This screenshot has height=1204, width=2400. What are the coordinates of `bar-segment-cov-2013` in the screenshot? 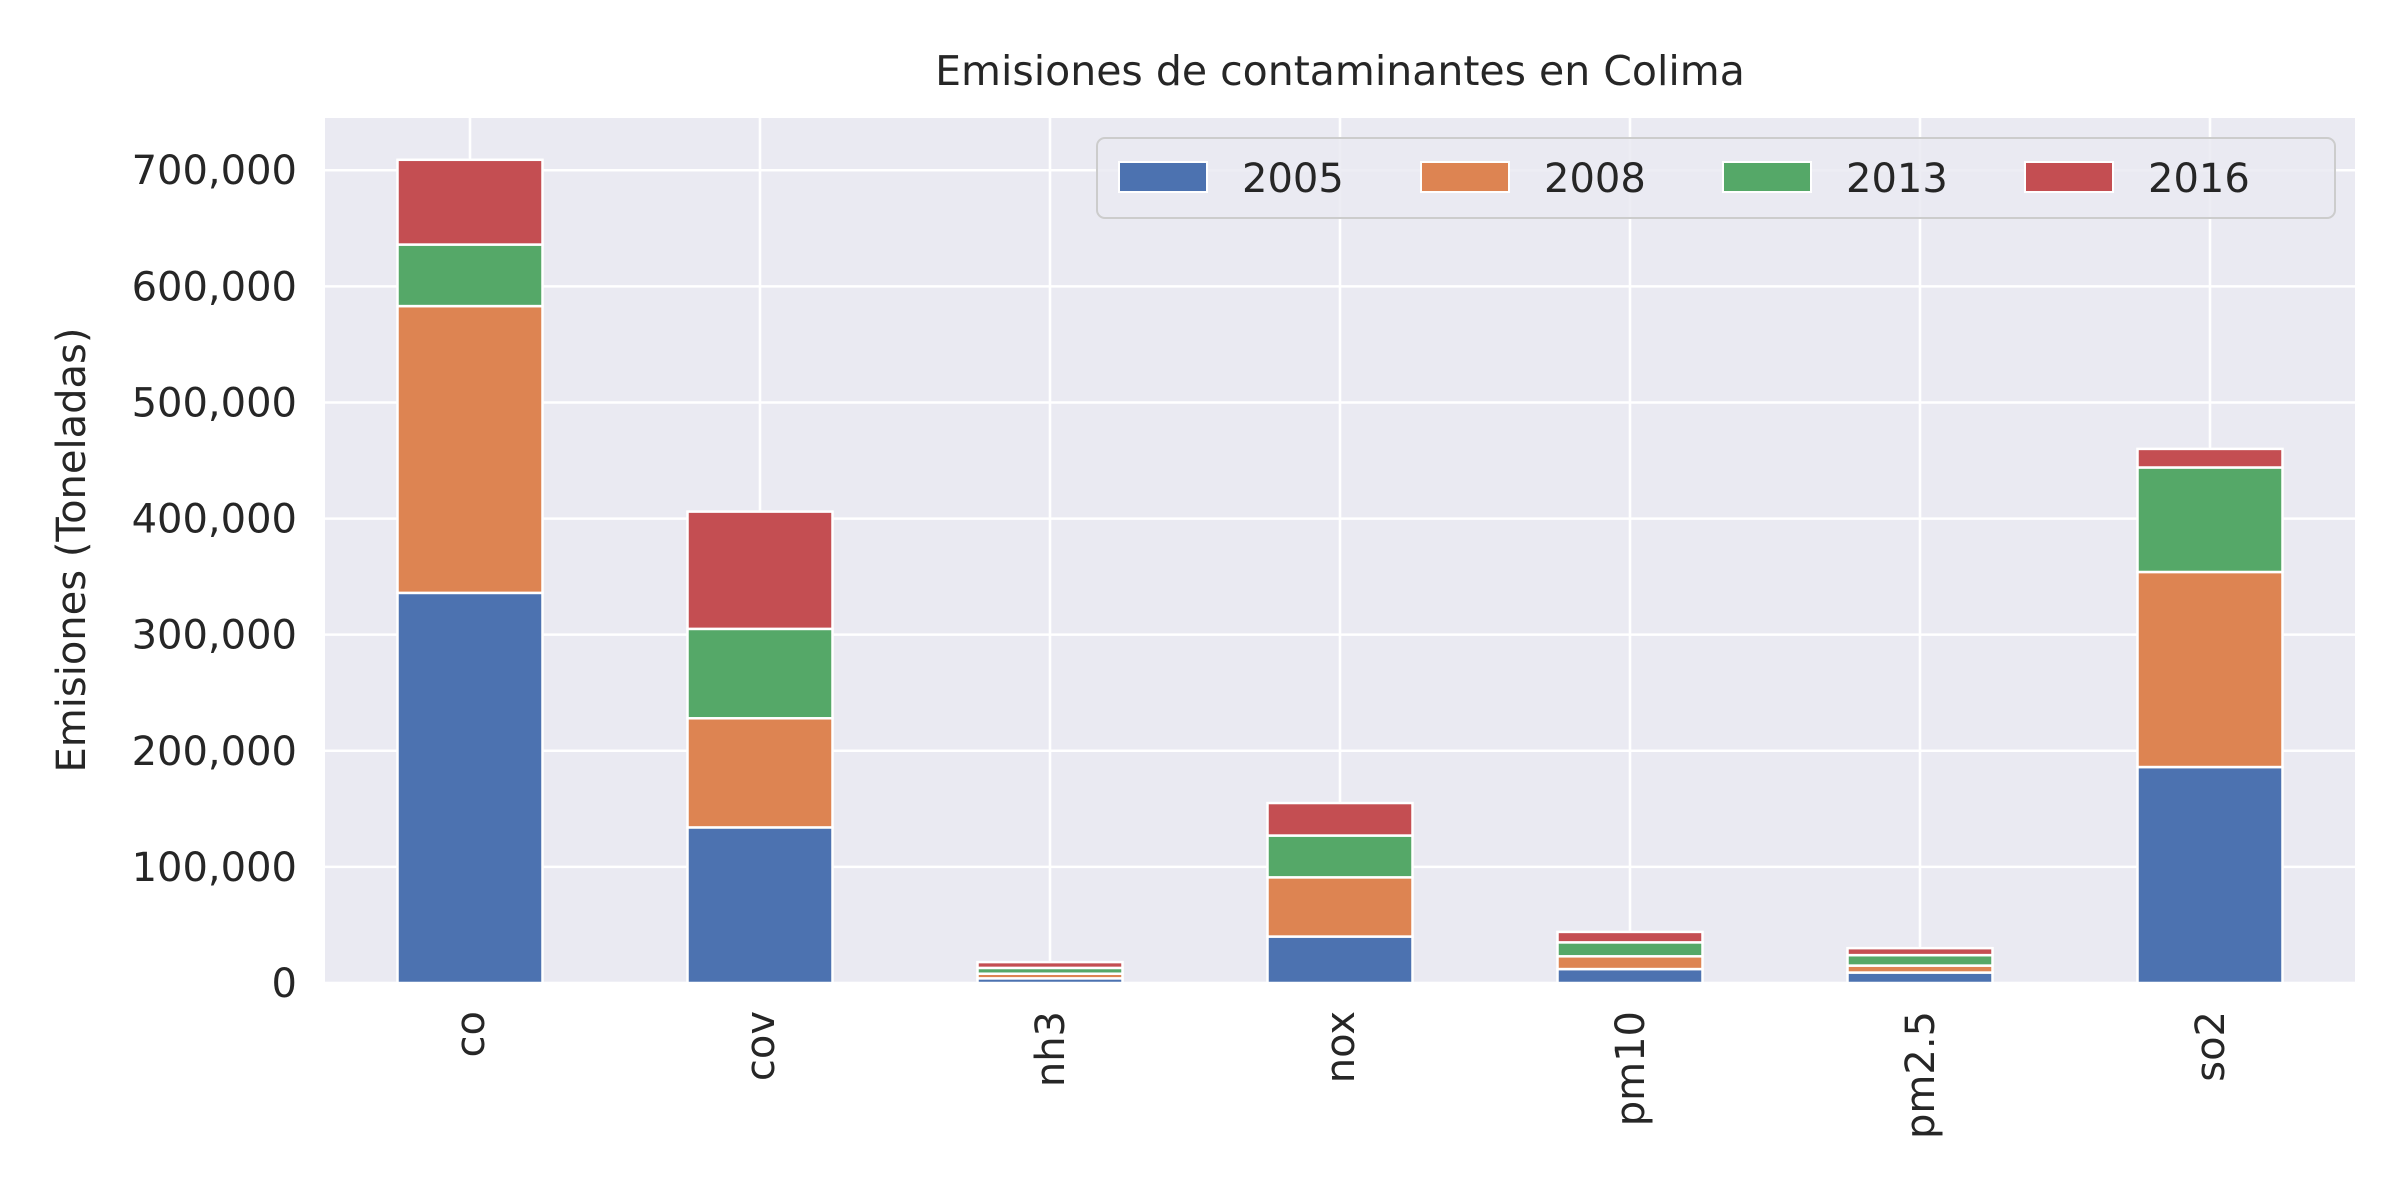 It's located at (760, 673).